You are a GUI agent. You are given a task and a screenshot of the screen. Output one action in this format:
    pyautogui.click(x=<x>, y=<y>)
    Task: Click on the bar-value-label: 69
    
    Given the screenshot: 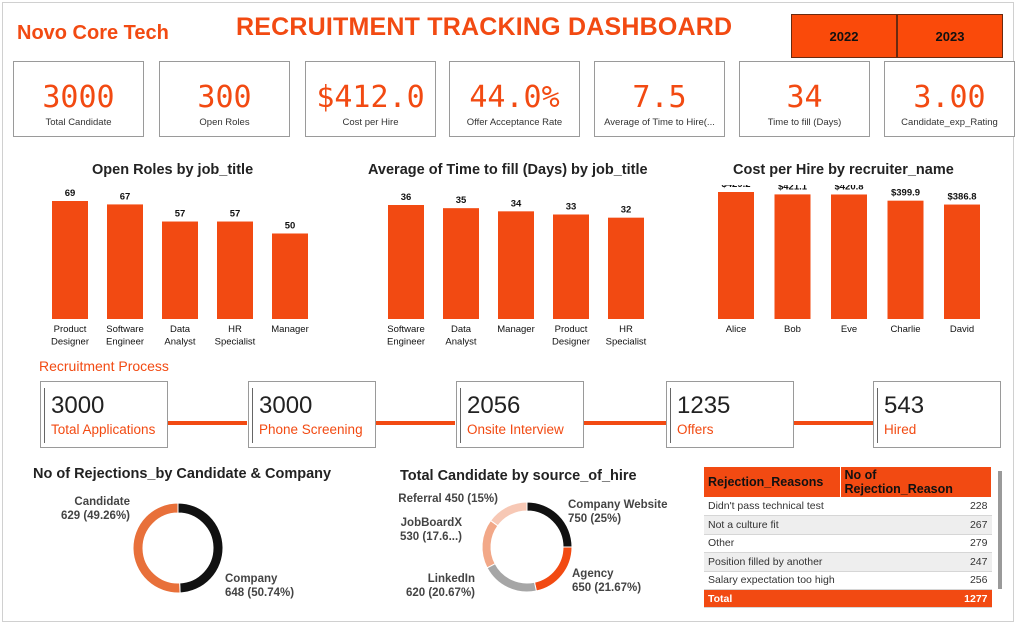 What is the action you would take?
    pyautogui.click(x=70, y=193)
    